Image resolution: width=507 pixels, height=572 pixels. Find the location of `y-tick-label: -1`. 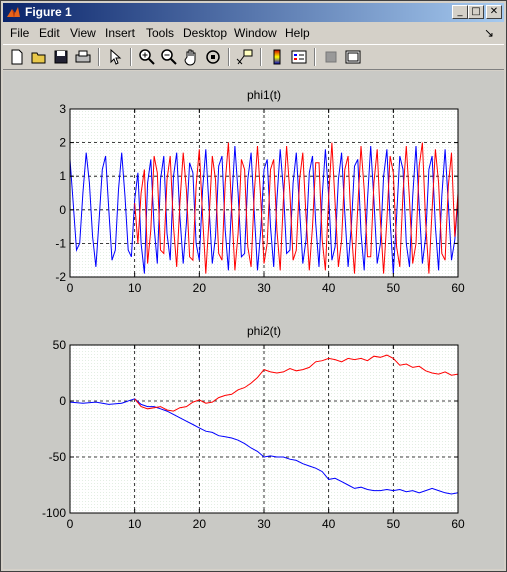

y-tick-label: -1 is located at coordinates (60, 243).